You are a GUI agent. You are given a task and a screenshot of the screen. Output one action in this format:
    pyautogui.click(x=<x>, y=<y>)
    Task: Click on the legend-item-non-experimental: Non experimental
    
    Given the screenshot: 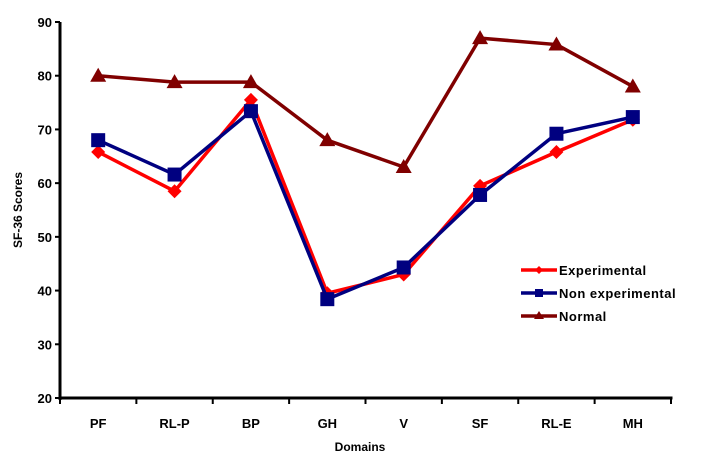 What is the action you would take?
    pyautogui.click(x=598, y=293)
    